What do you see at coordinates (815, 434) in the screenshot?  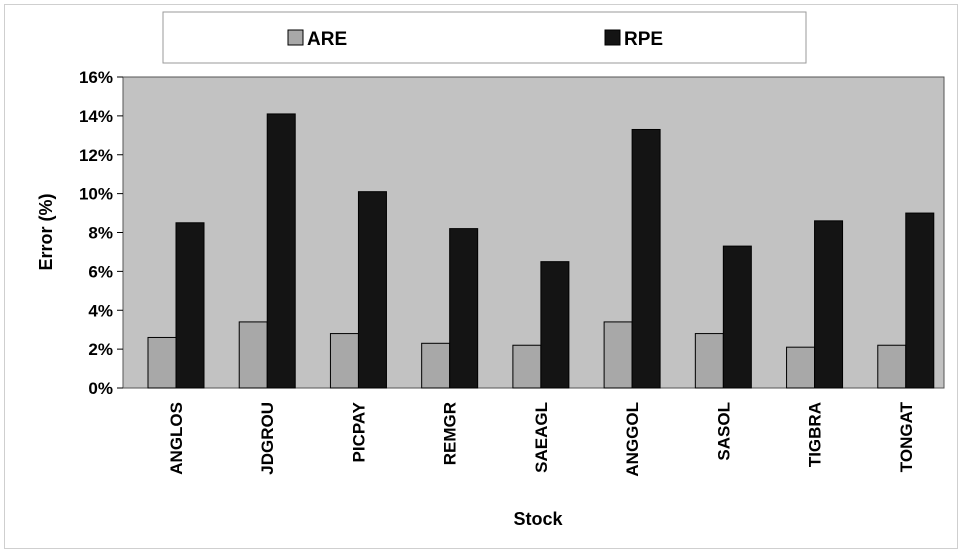 I see `x-tick-label-tigbra: TIGBRA` at bounding box center [815, 434].